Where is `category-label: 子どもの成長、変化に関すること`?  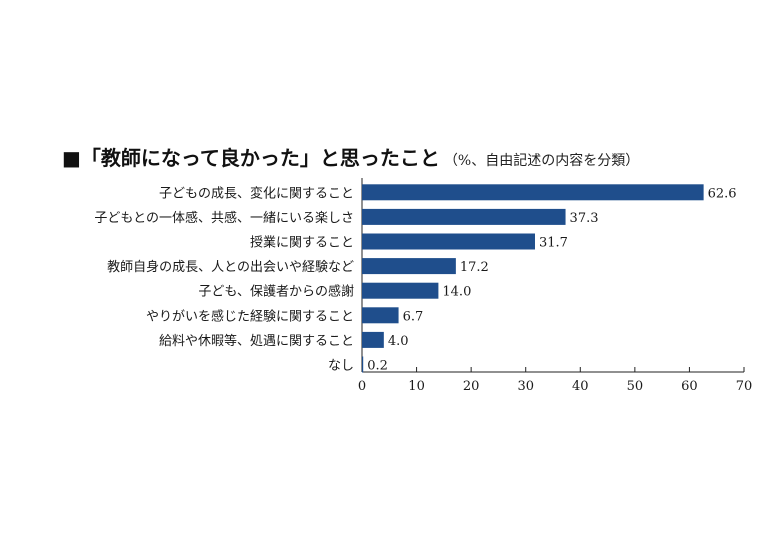 category-label: 子どもの成長、変化に関すること is located at coordinates (256, 193).